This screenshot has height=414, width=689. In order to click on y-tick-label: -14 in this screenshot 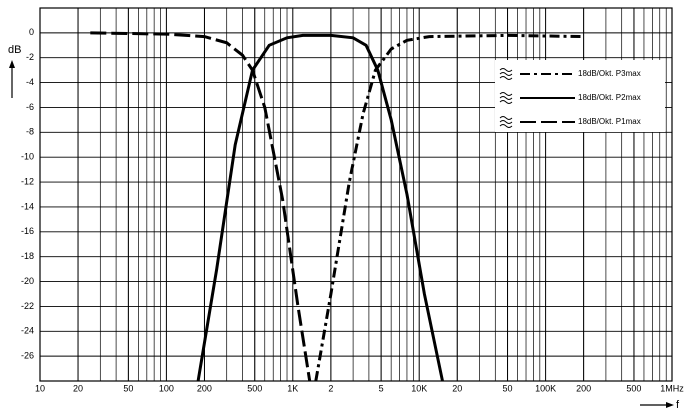, I will do `click(27, 206)`.